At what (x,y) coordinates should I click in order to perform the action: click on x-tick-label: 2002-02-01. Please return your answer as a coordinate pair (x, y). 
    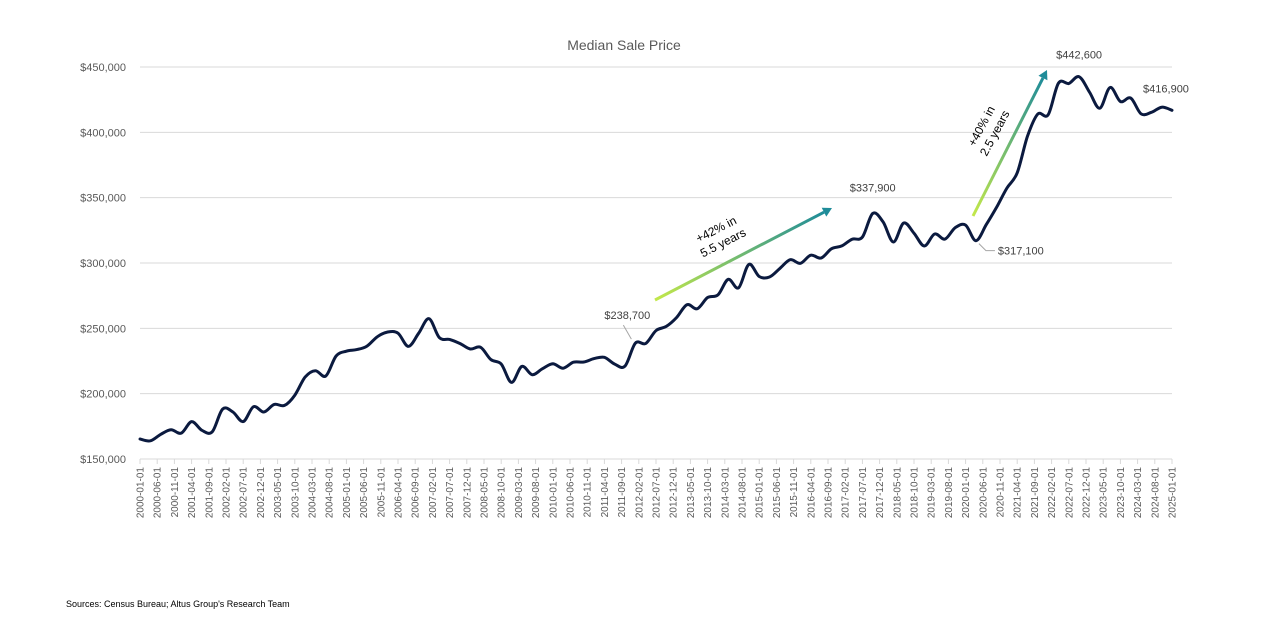
    Looking at the image, I should click on (227, 493).